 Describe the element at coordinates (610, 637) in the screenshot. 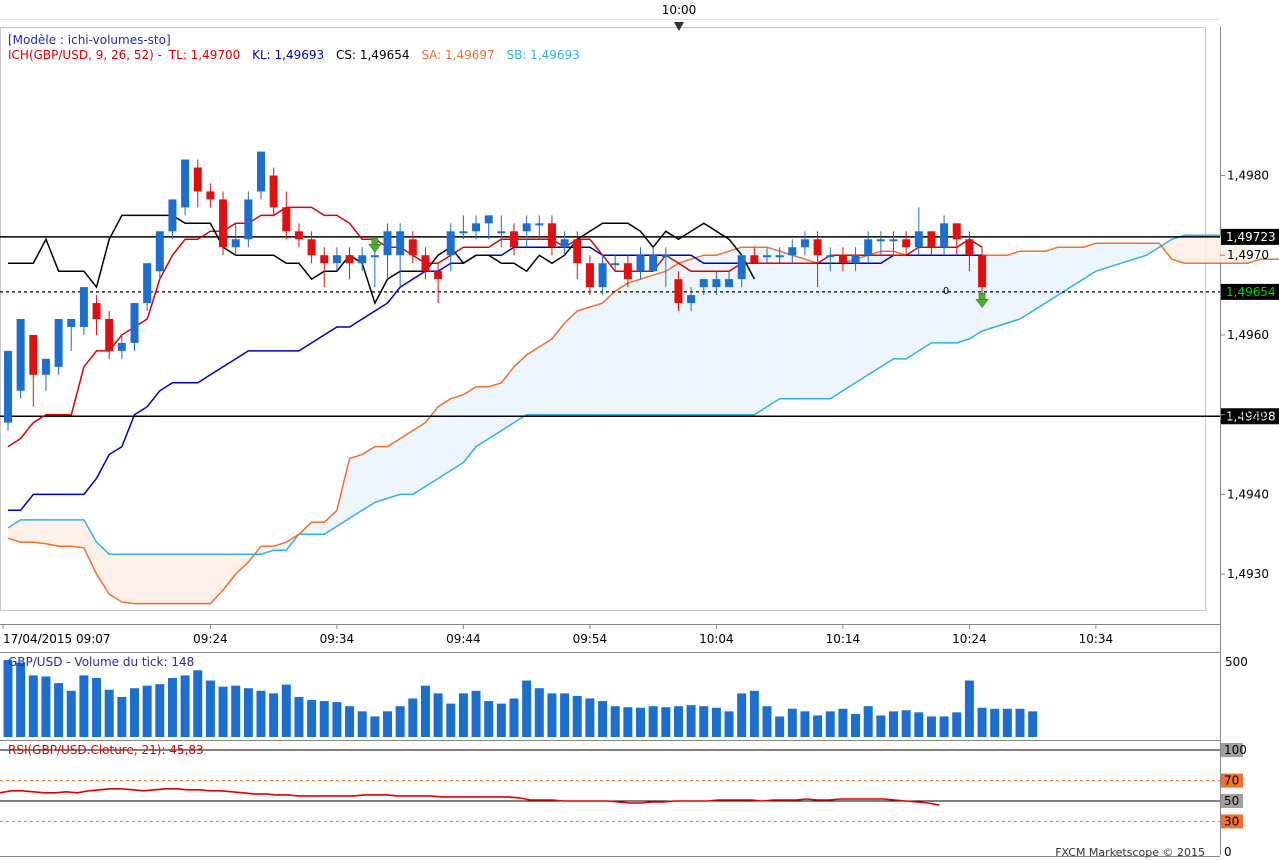

I see `time-axis-bar` at that location.